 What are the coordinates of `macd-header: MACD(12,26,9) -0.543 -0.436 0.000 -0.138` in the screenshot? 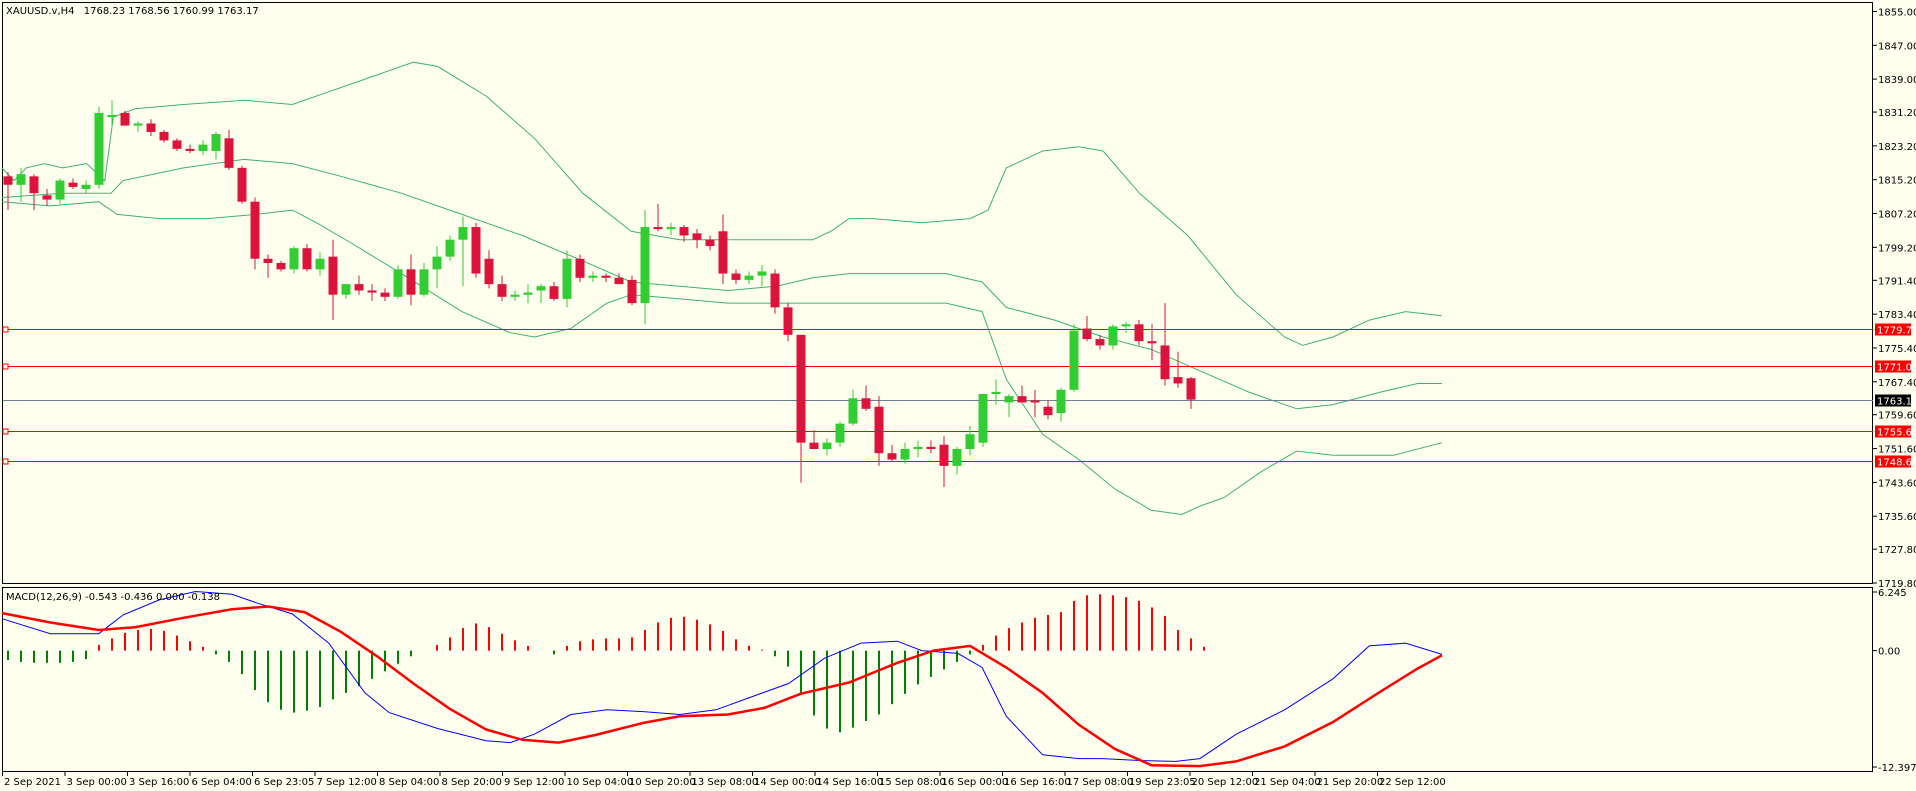 It's located at (113, 597).